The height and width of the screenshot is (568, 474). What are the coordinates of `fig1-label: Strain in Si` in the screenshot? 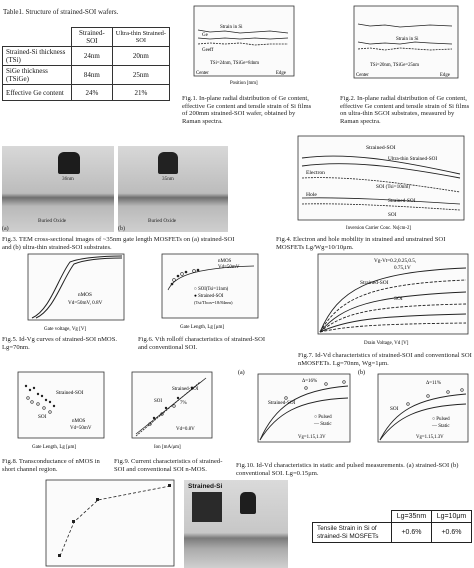 It's located at (231, 27).